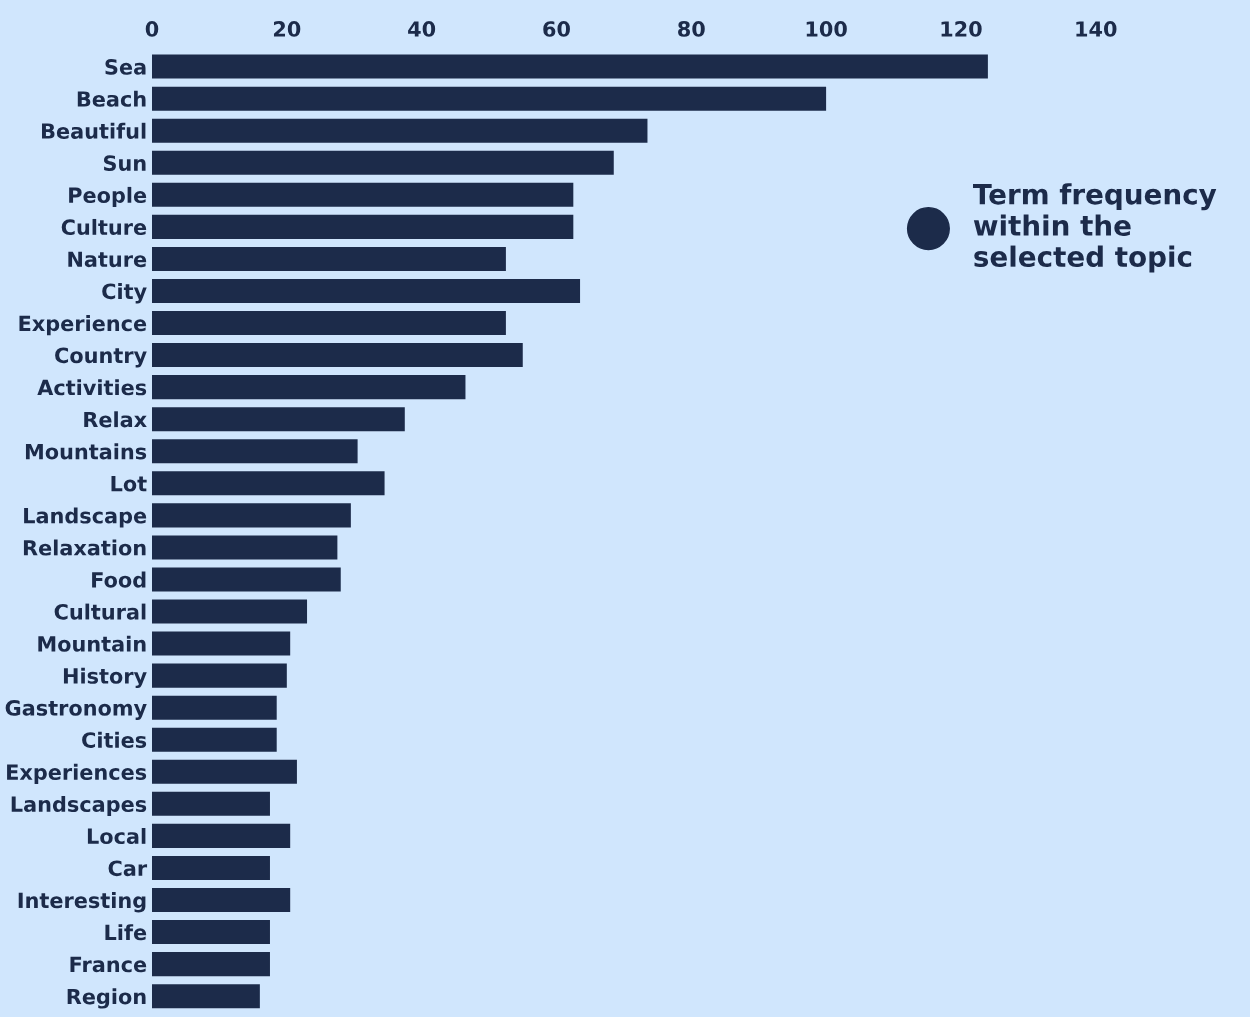 The image size is (1250, 1017). Describe the element at coordinates (82, 902) in the screenshot. I see `y-tick-label: Interesting` at that location.